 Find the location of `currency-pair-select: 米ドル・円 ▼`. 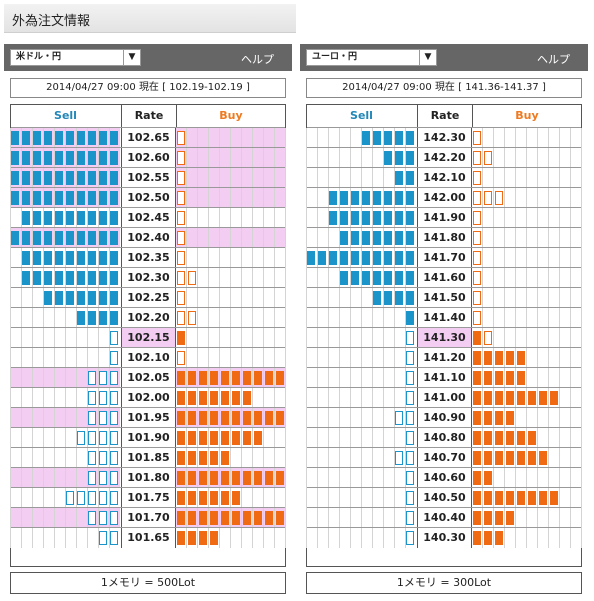

currency-pair-select: 米ドル・円 ▼ is located at coordinates (75, 57).